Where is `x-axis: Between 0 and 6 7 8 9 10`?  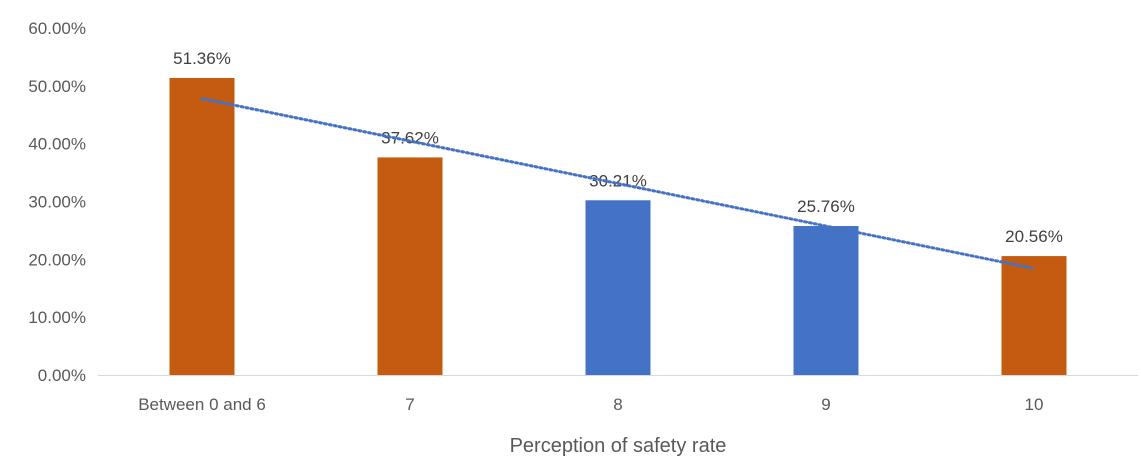 x-axis: Between 0 and 6 7 8 9 10 is located at coordinates (590, 404).